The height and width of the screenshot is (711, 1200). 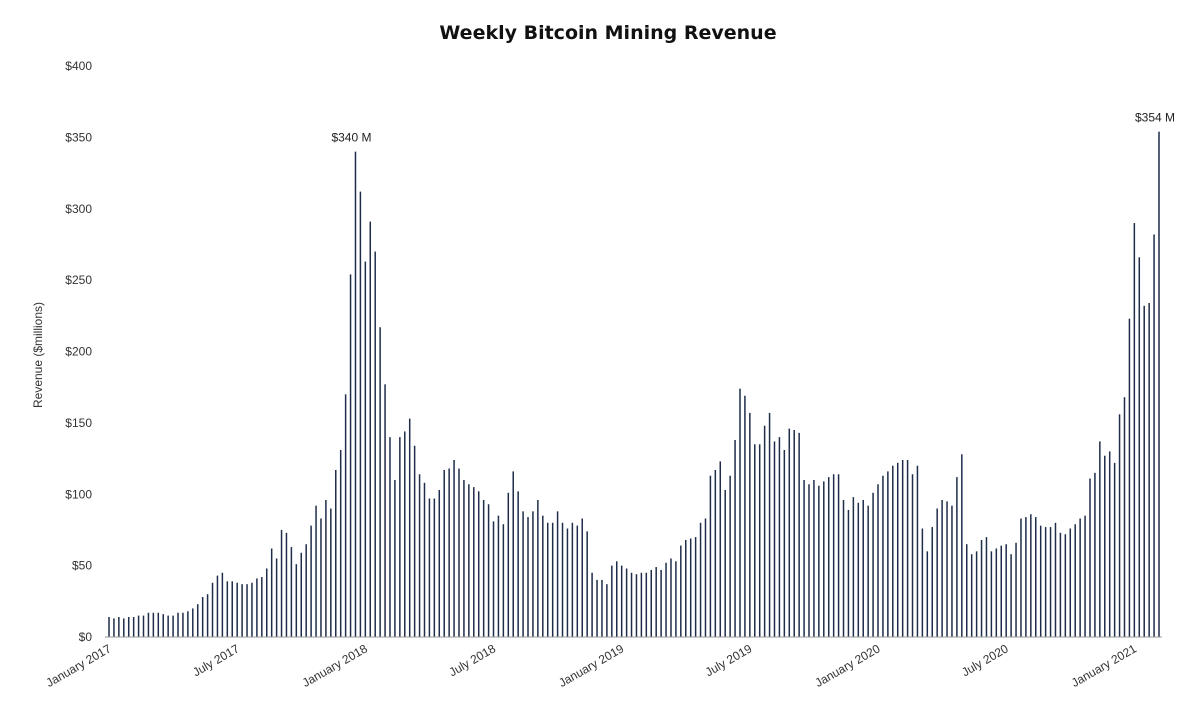 I want to click on y-tick-label: $350, so click(x=78, y=137).